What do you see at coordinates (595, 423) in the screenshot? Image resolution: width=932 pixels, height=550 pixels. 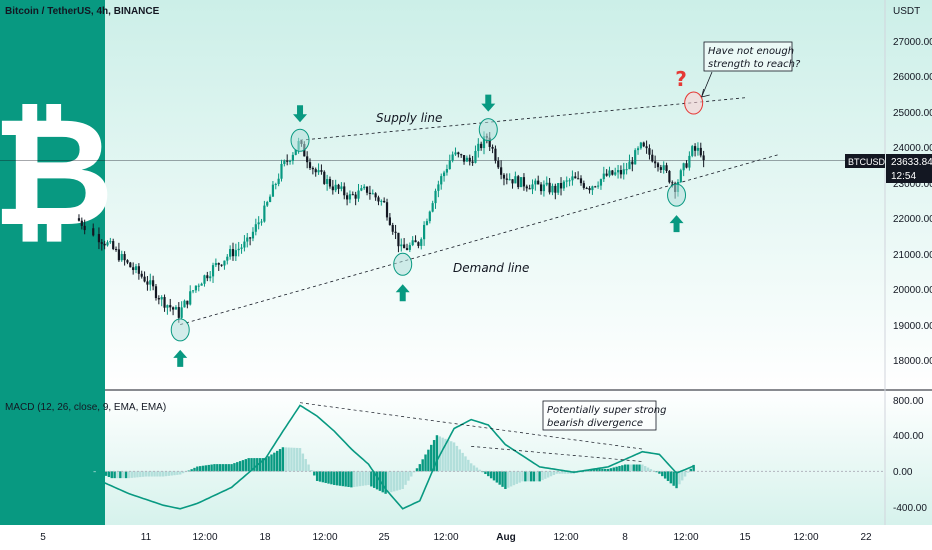 I see `divergence-note-line-2: bearish divergence` at bounding box center [595, 423].